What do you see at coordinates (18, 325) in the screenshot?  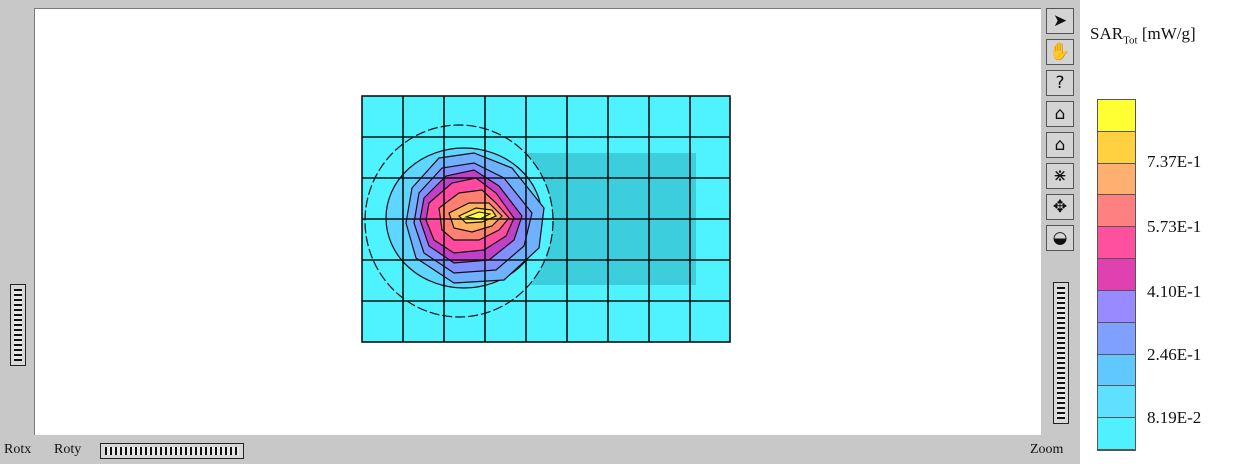 I see `rotx-vertical-slider` at bounding box center [18, 325].